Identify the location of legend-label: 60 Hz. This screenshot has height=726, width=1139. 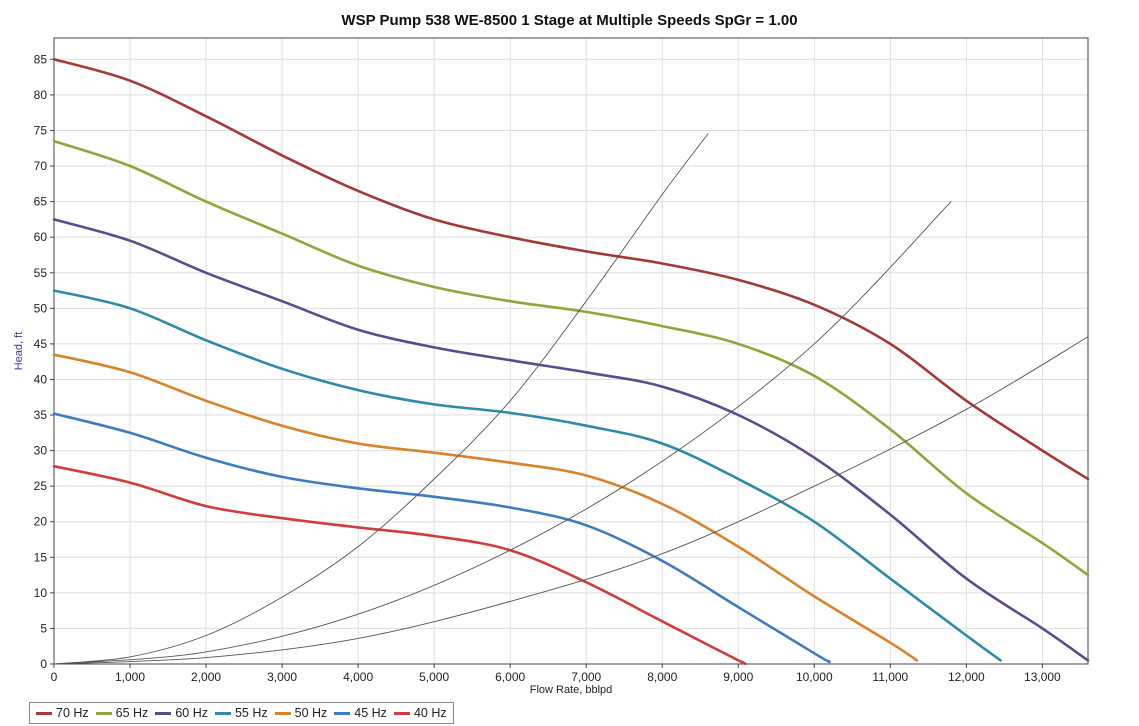
(191, 713).